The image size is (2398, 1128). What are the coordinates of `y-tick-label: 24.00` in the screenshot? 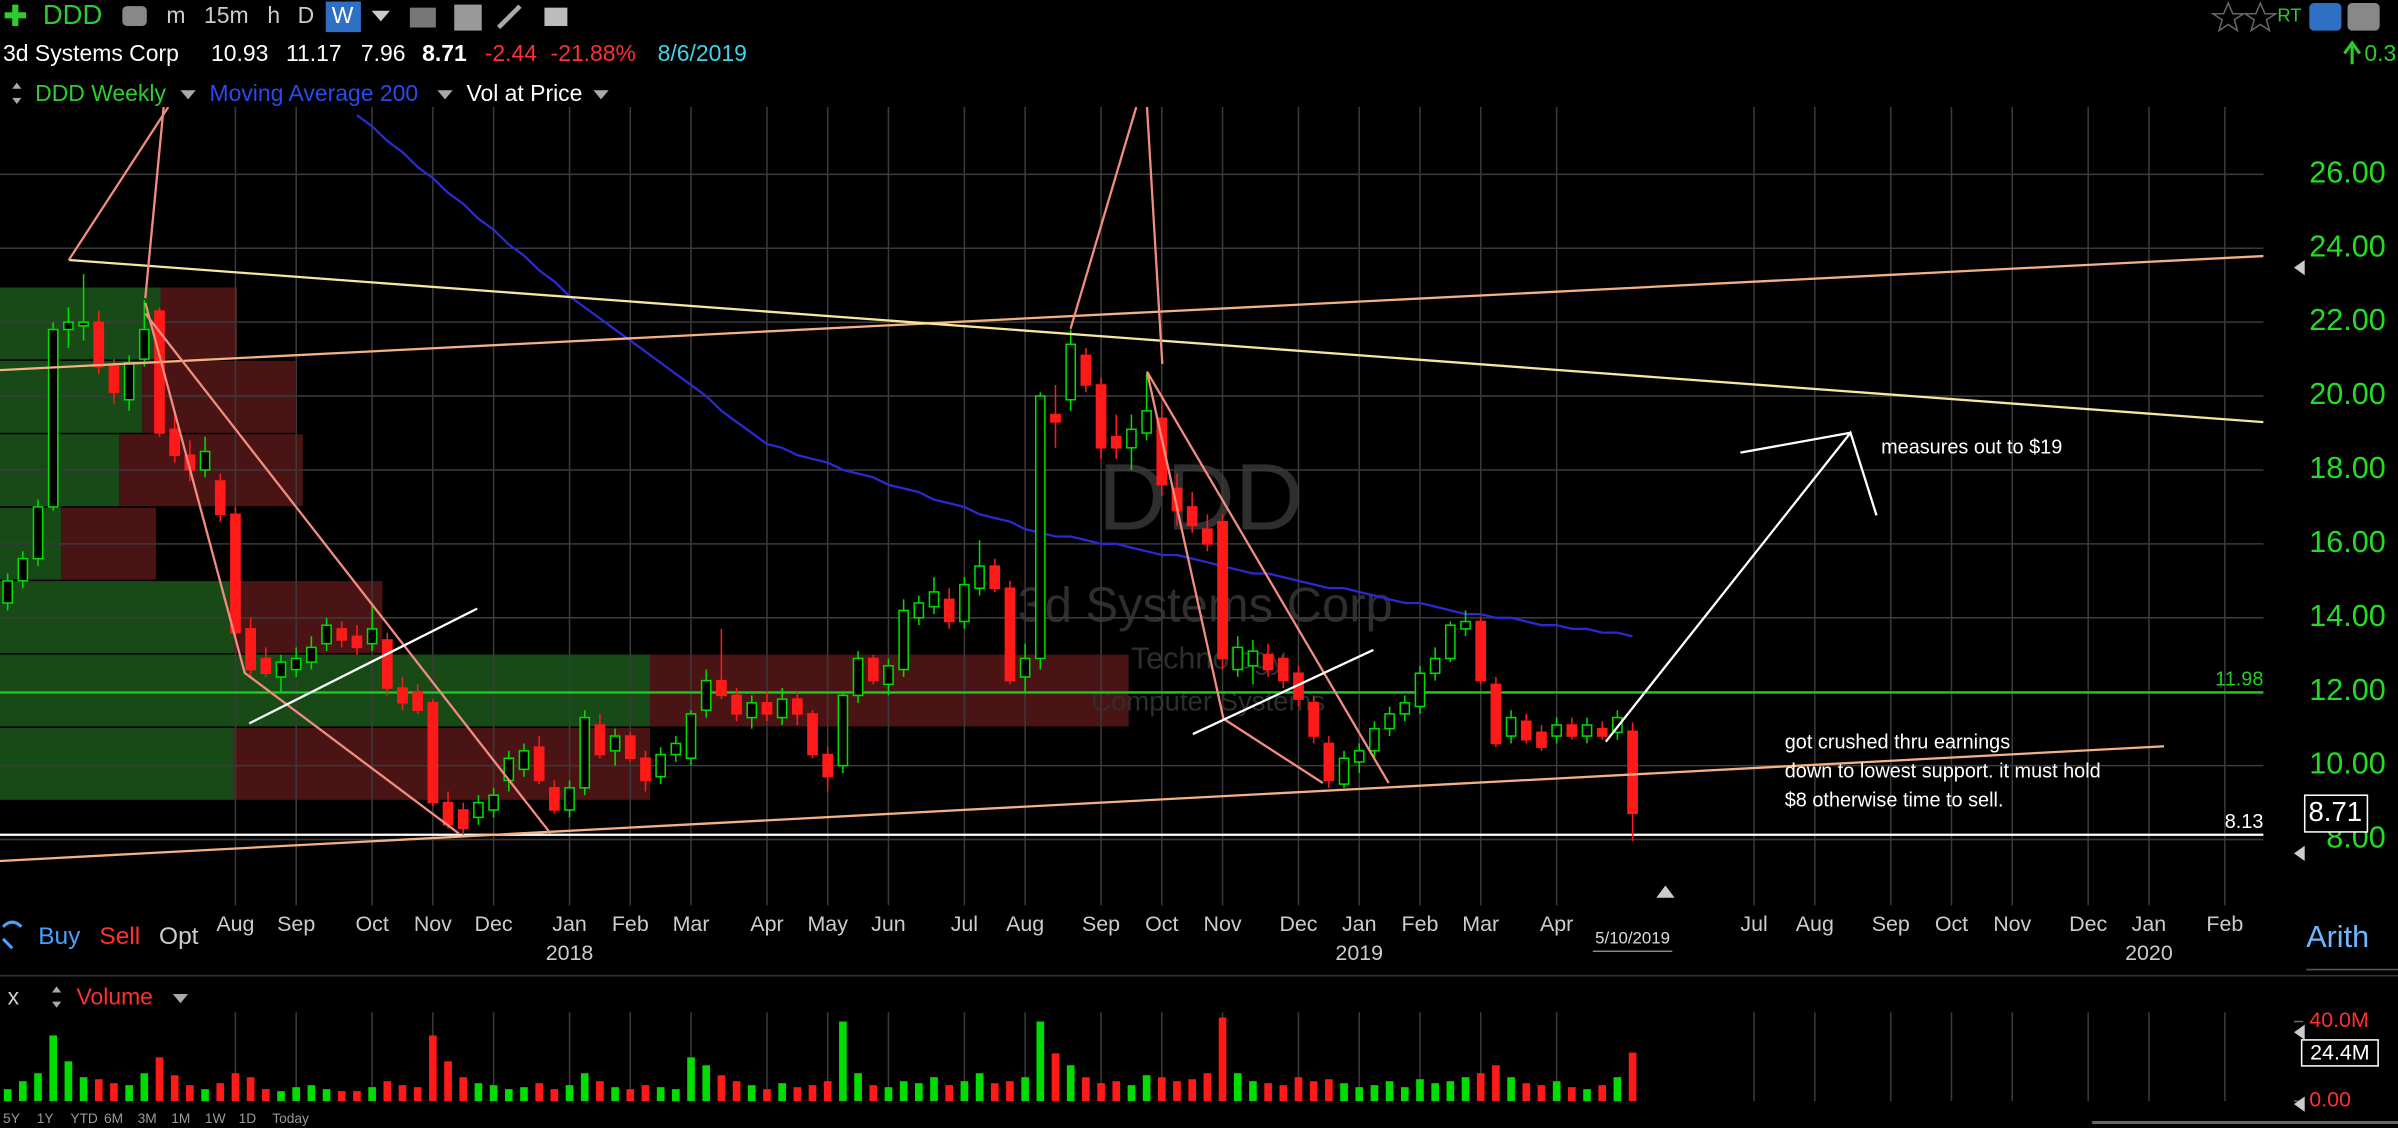 It's located at (2347, 246).